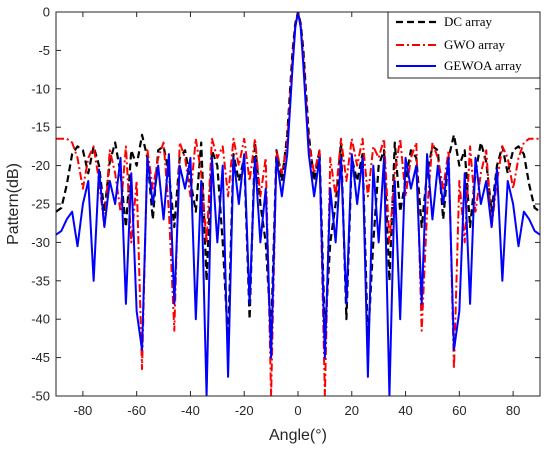  Describe the element at coordinates (459, 410) in the screenshot. I see `x-tick-label: 60` at that location.